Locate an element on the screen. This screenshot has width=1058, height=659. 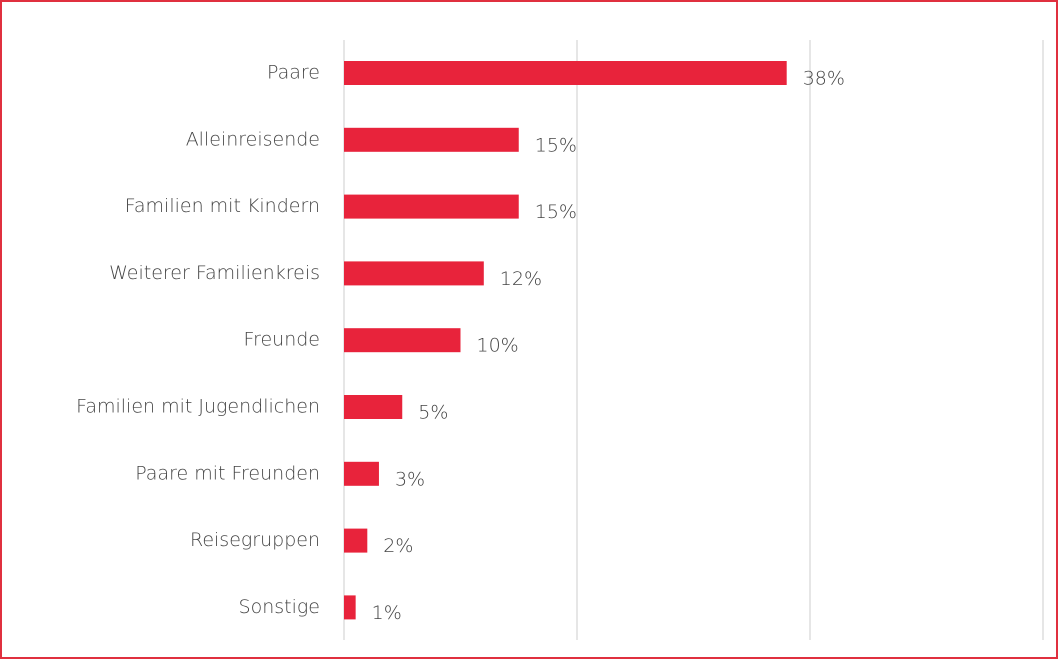
category-label: Freunde is located at coordinates (282, 340).